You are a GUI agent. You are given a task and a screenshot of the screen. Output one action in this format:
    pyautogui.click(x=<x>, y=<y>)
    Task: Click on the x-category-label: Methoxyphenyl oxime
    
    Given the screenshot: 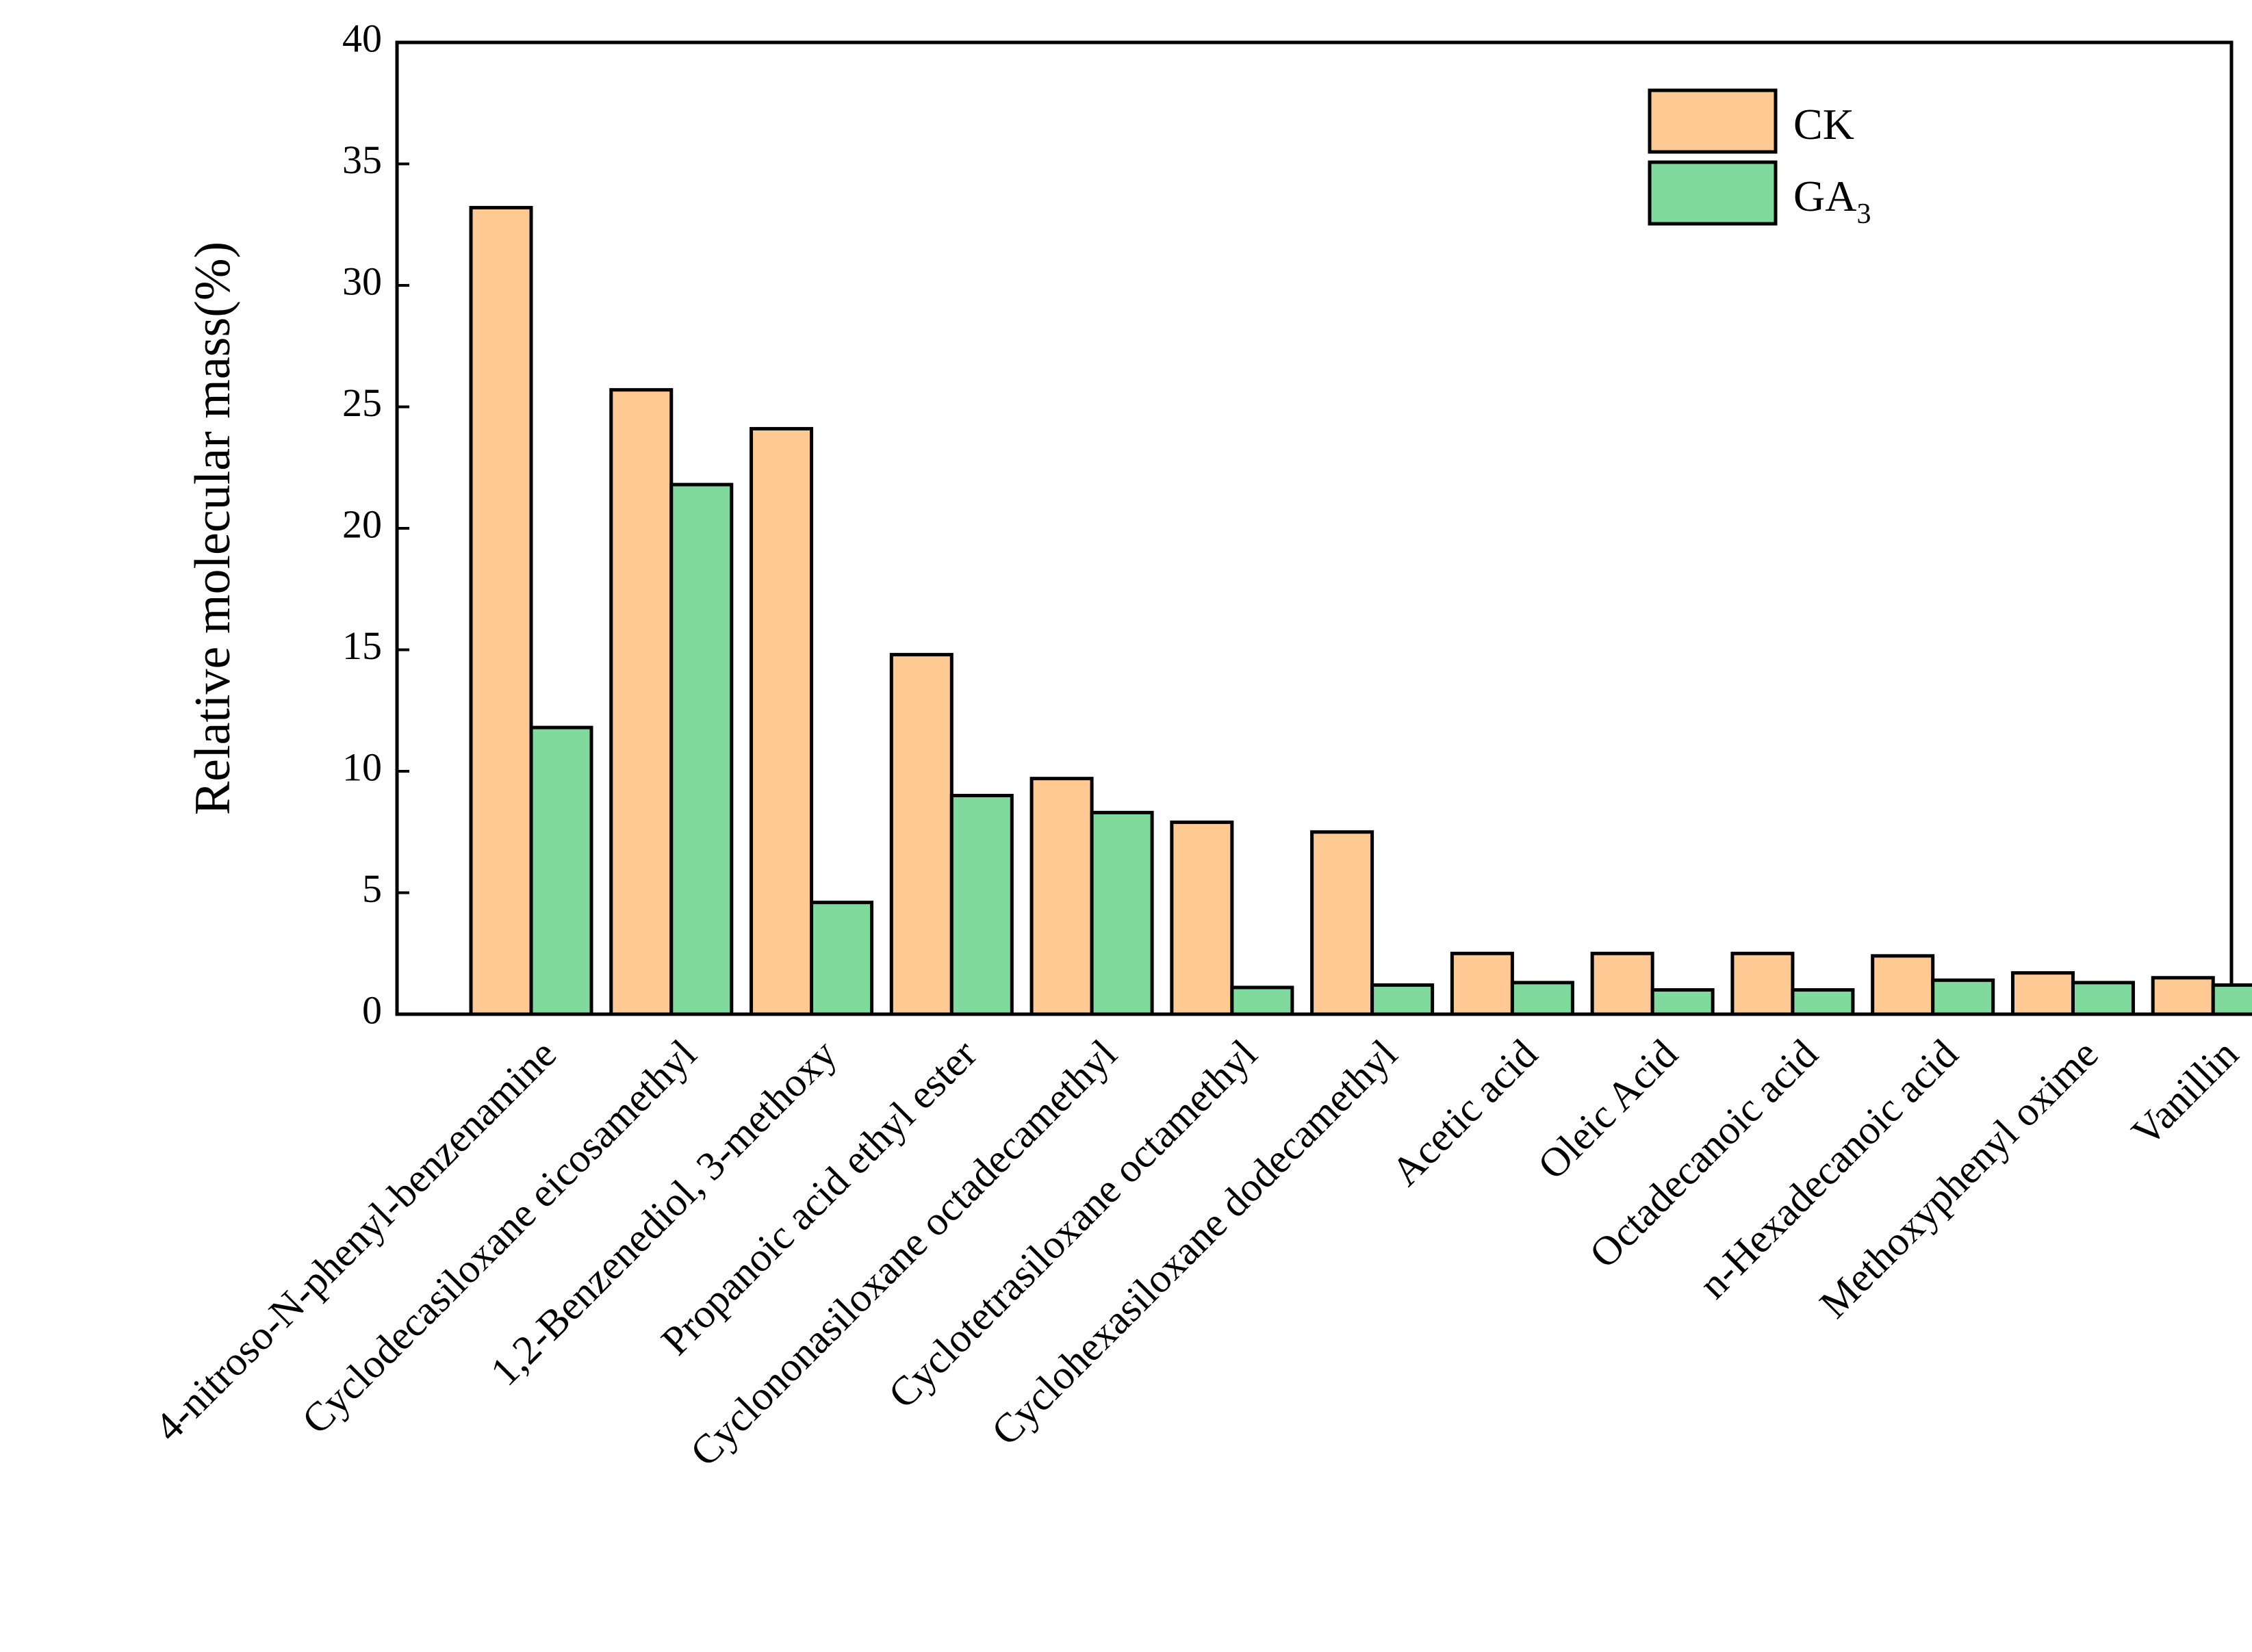 What is the action you would take?
    pyautogui.click(x=1959, y=1179)
    